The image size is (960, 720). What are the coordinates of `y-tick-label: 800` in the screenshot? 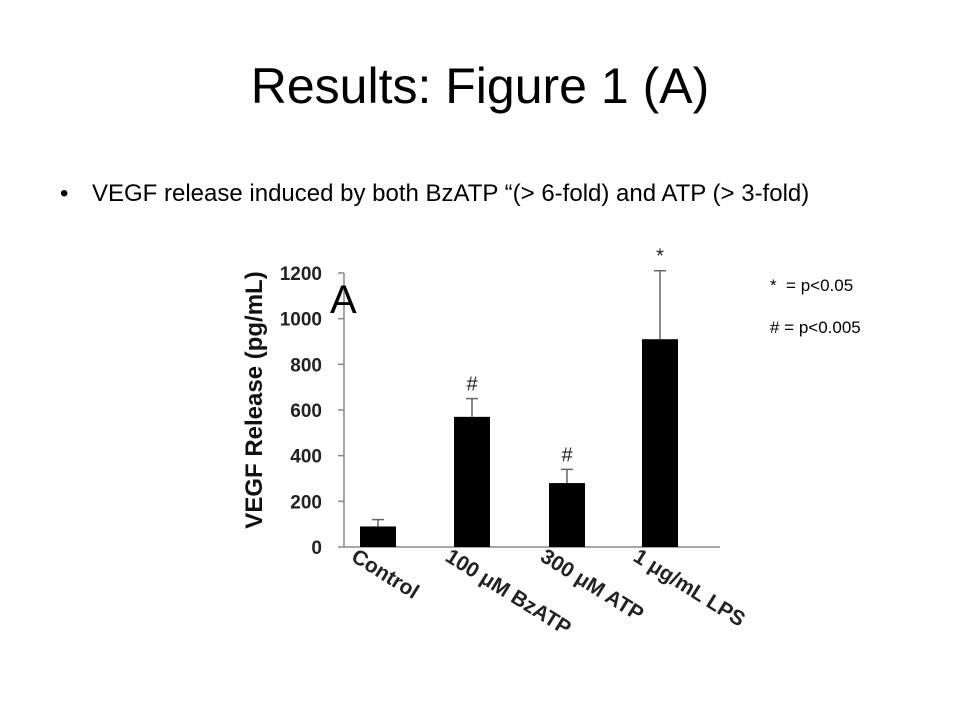 It's located at (306, 365).